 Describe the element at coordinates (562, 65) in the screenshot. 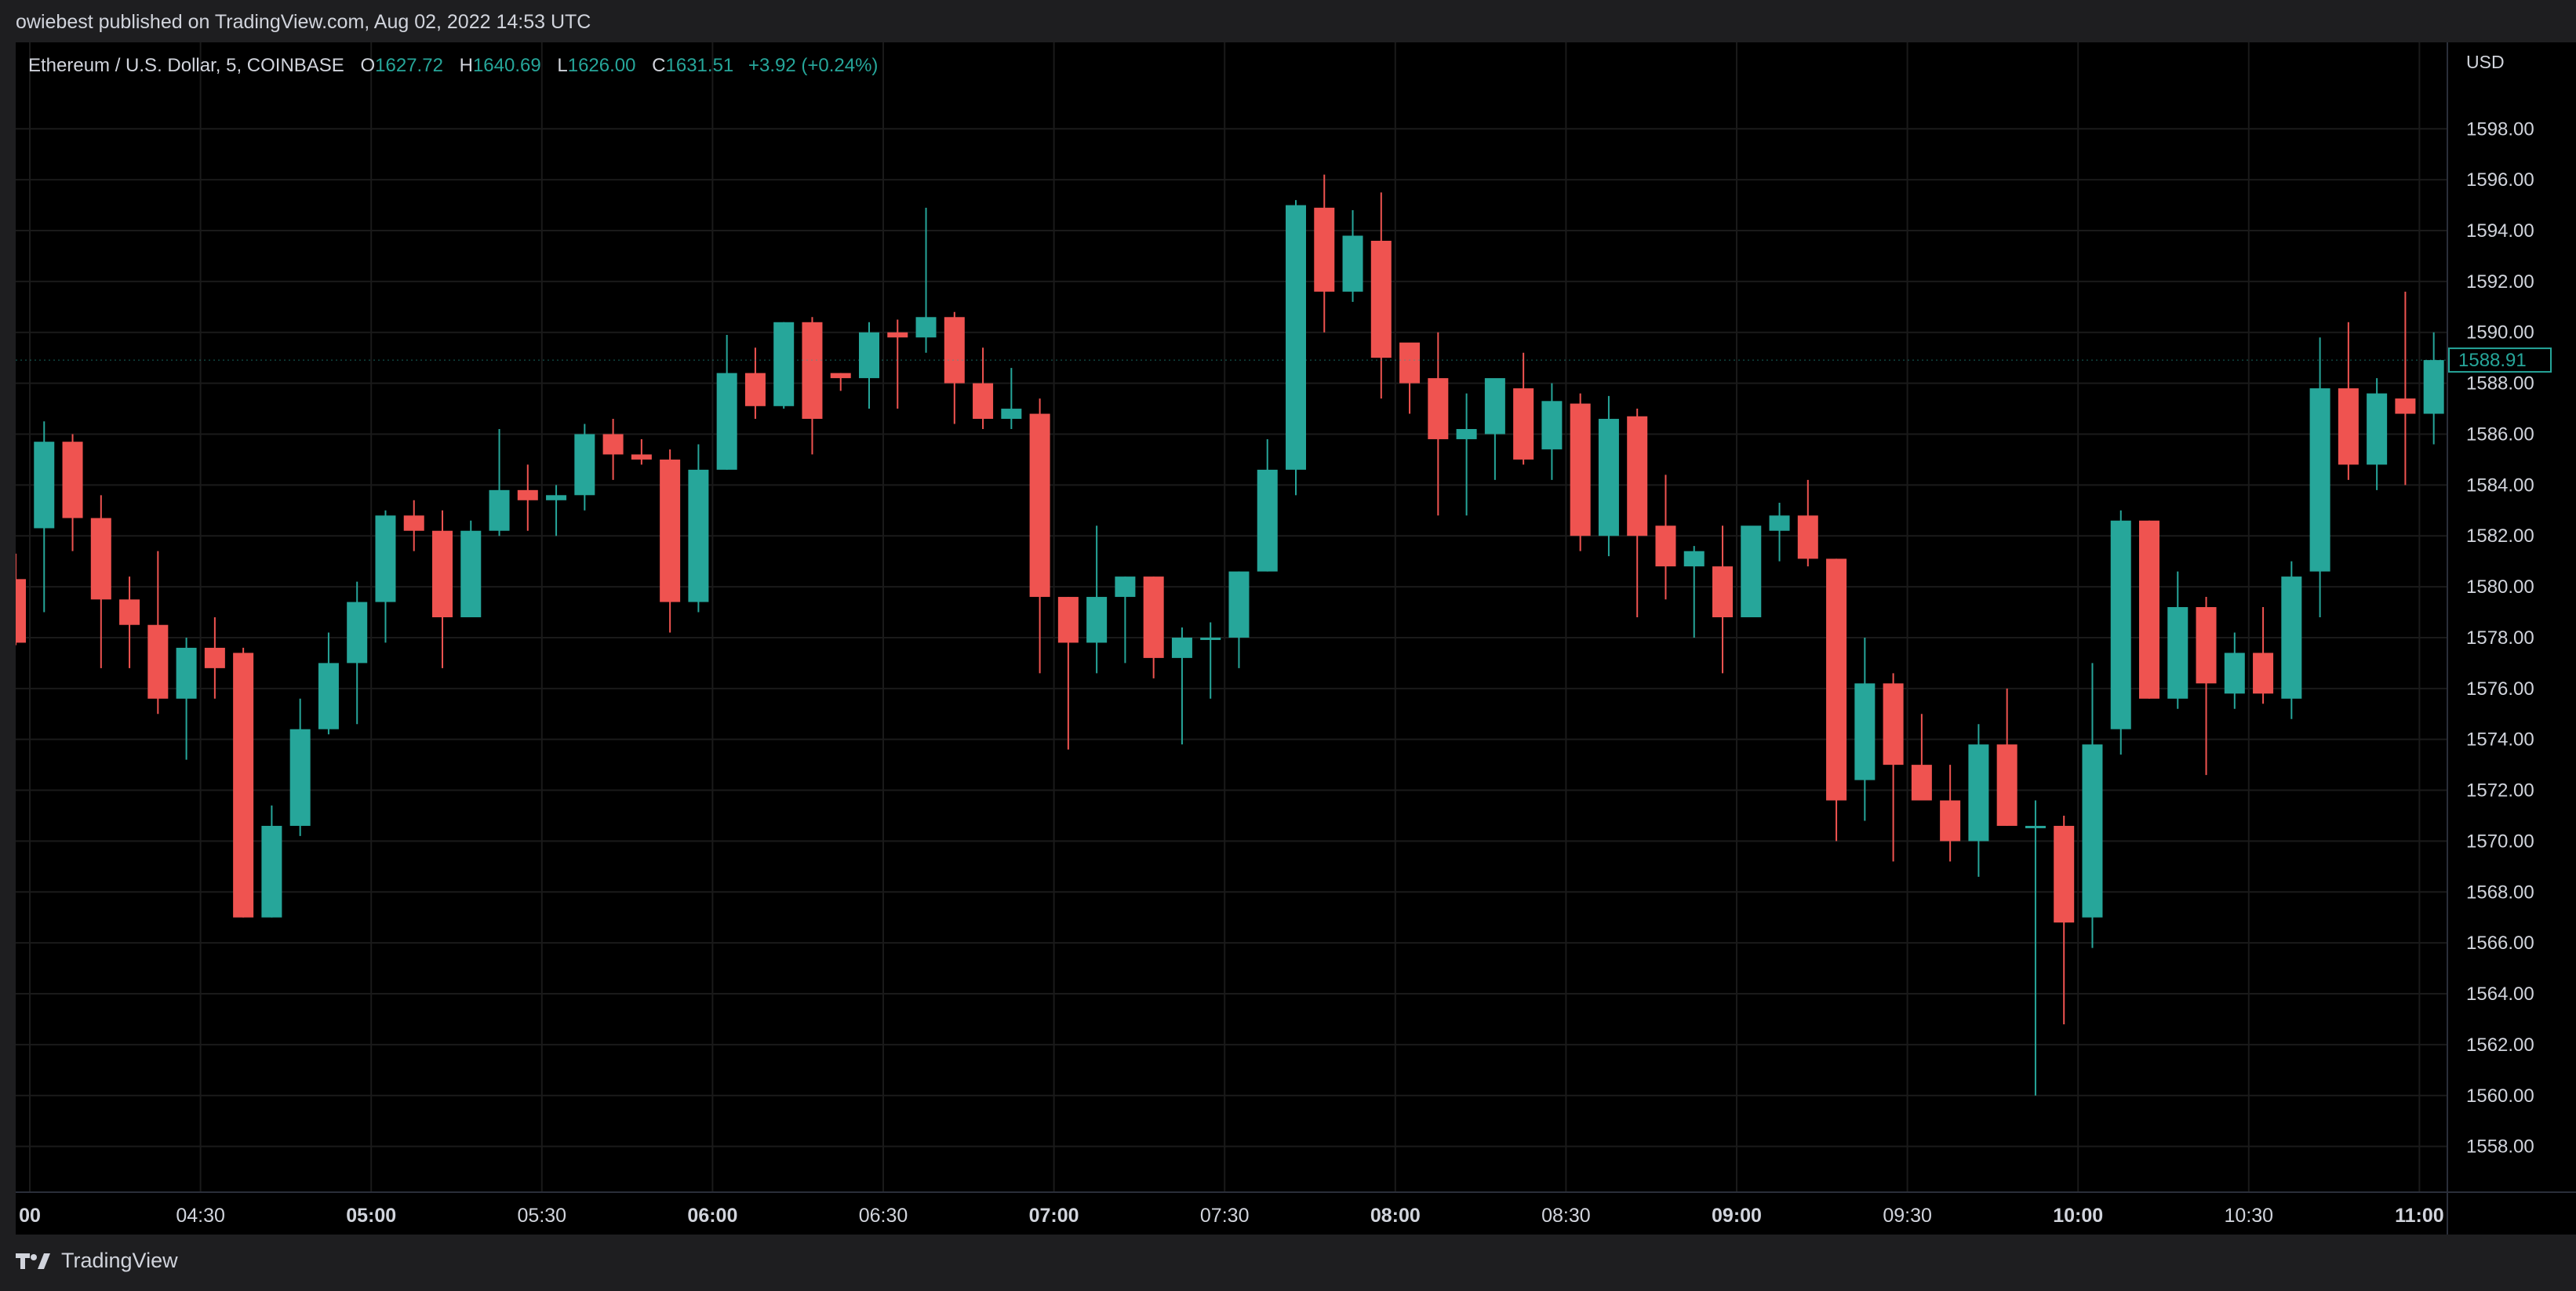

I see `low-label: L` at that location.